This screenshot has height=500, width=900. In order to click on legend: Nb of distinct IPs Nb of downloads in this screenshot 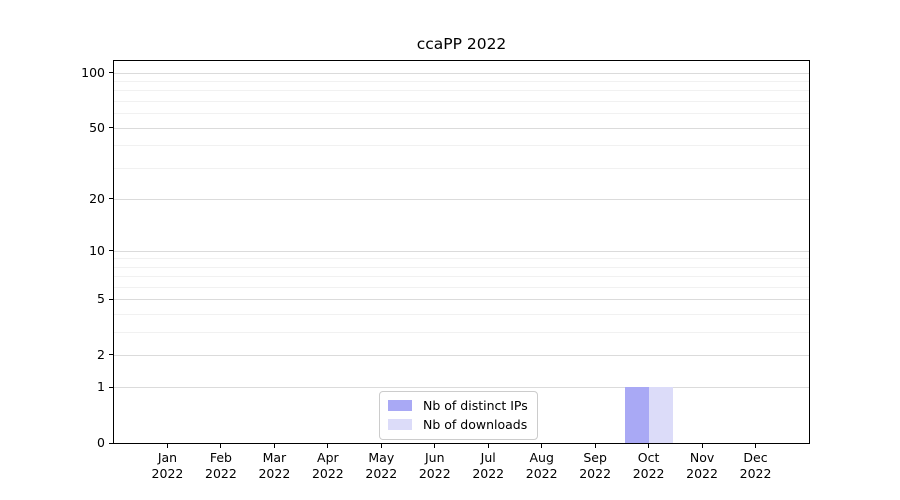, I will do `click(458, 415)`.